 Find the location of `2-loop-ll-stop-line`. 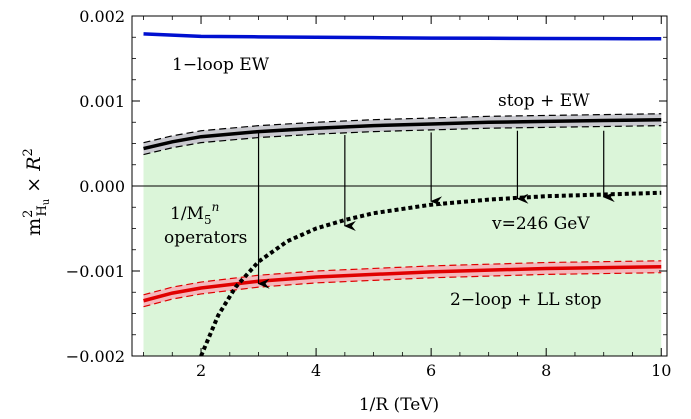

2-loop-ll-stop-line is located at coordinates (402, 284).